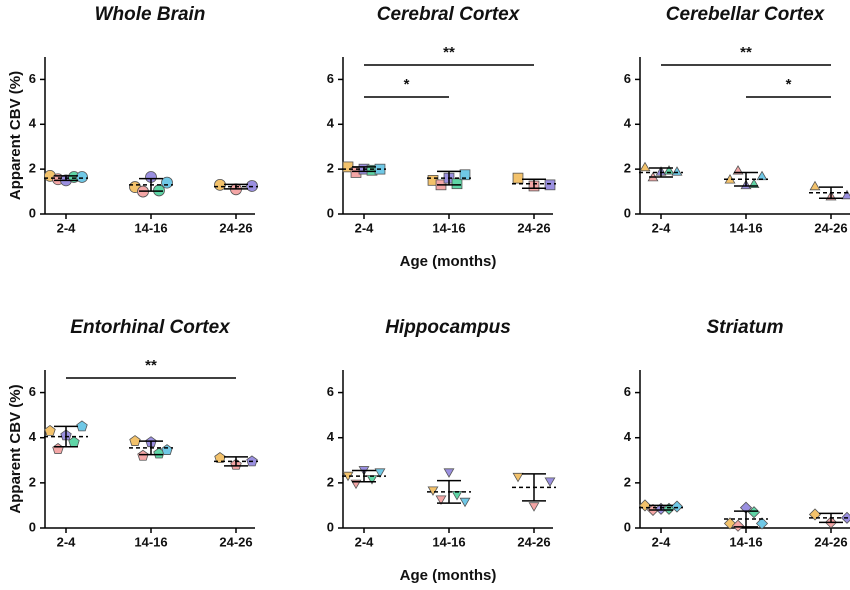 Image resolution: width=850 pixels, height=590 pixels. Describe the element at coordinates (448, 327) in the screenshot. I see `panel-title: Hippocampus` at that location.